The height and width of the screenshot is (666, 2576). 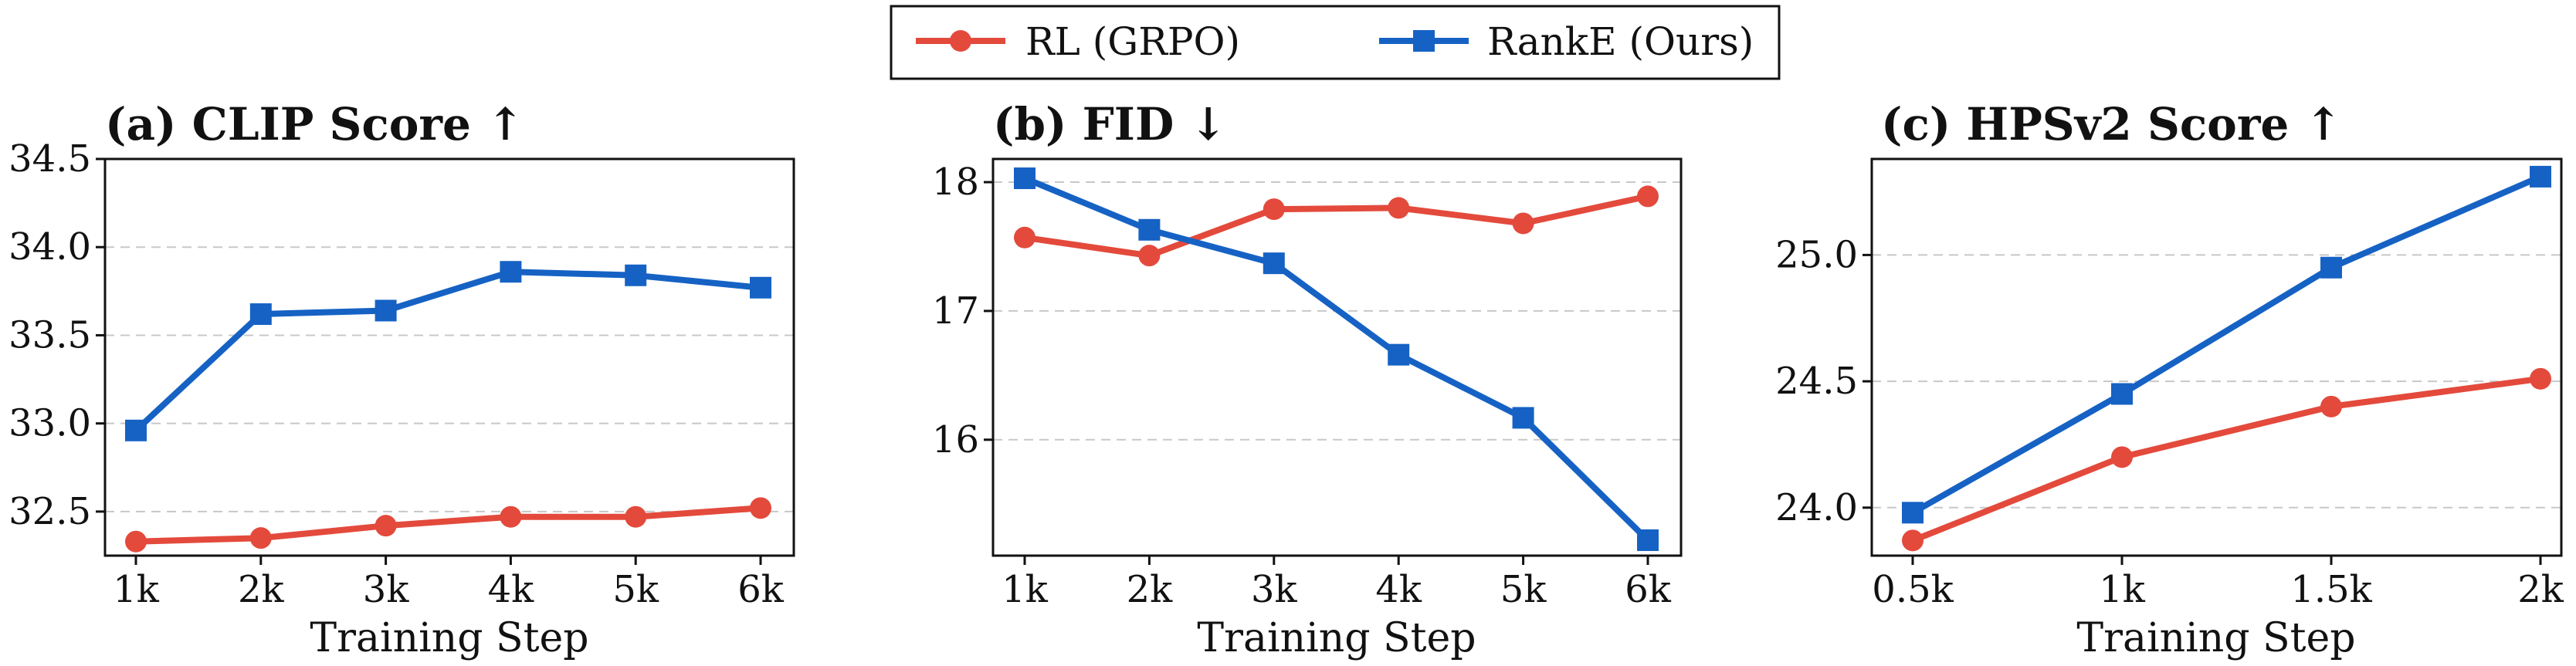 What do you see at coordinates (1110, 124) in the screenshot?
I see `panel-title: (b) FID ↓` at bounding box center [1110, 124].